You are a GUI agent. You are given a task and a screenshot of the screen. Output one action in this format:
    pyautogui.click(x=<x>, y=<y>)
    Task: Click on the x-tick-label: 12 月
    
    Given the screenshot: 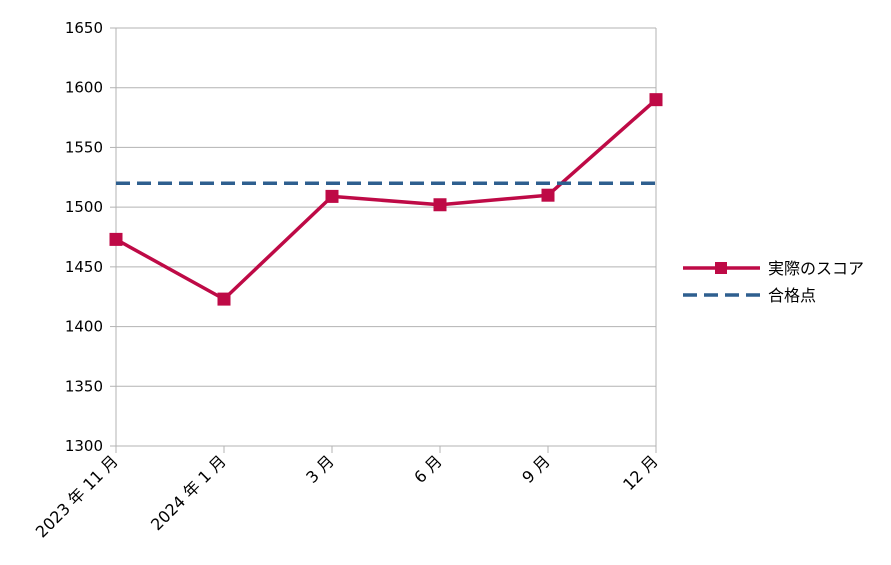 What is the action you would take?
    pyautogui.click(x=640, y=472)
    